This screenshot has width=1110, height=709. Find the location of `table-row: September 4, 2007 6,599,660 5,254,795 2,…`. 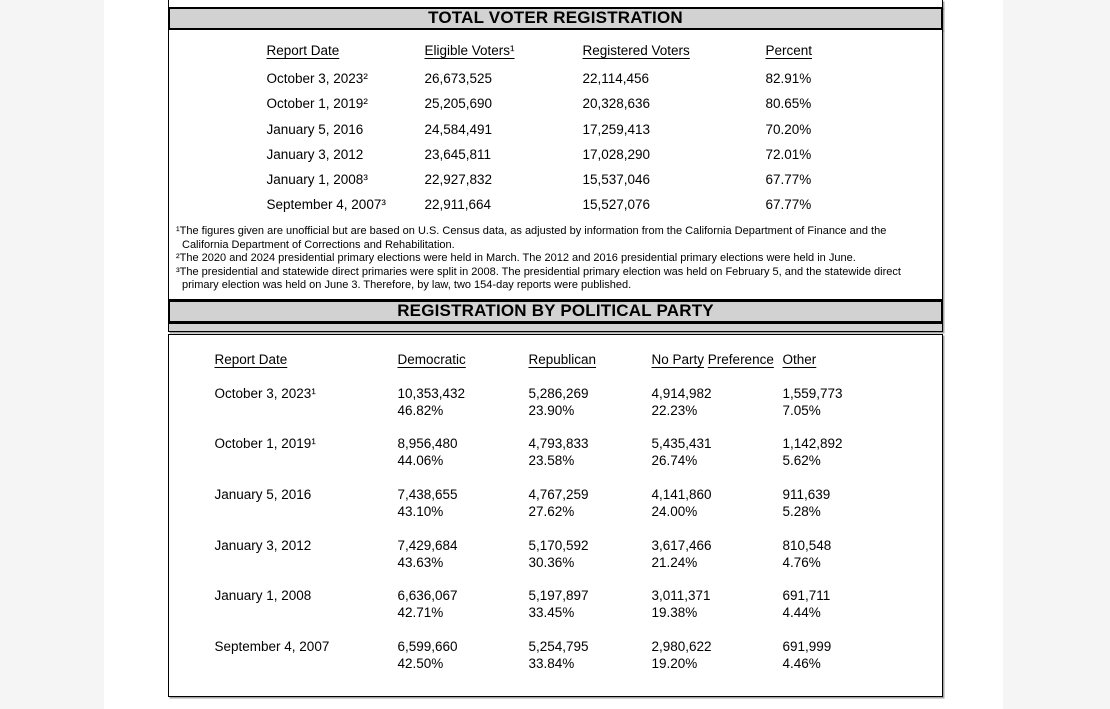

table-row: September 4, 2007 6,599,660 5,254,795 2,… is located at coordinates (555, 655).